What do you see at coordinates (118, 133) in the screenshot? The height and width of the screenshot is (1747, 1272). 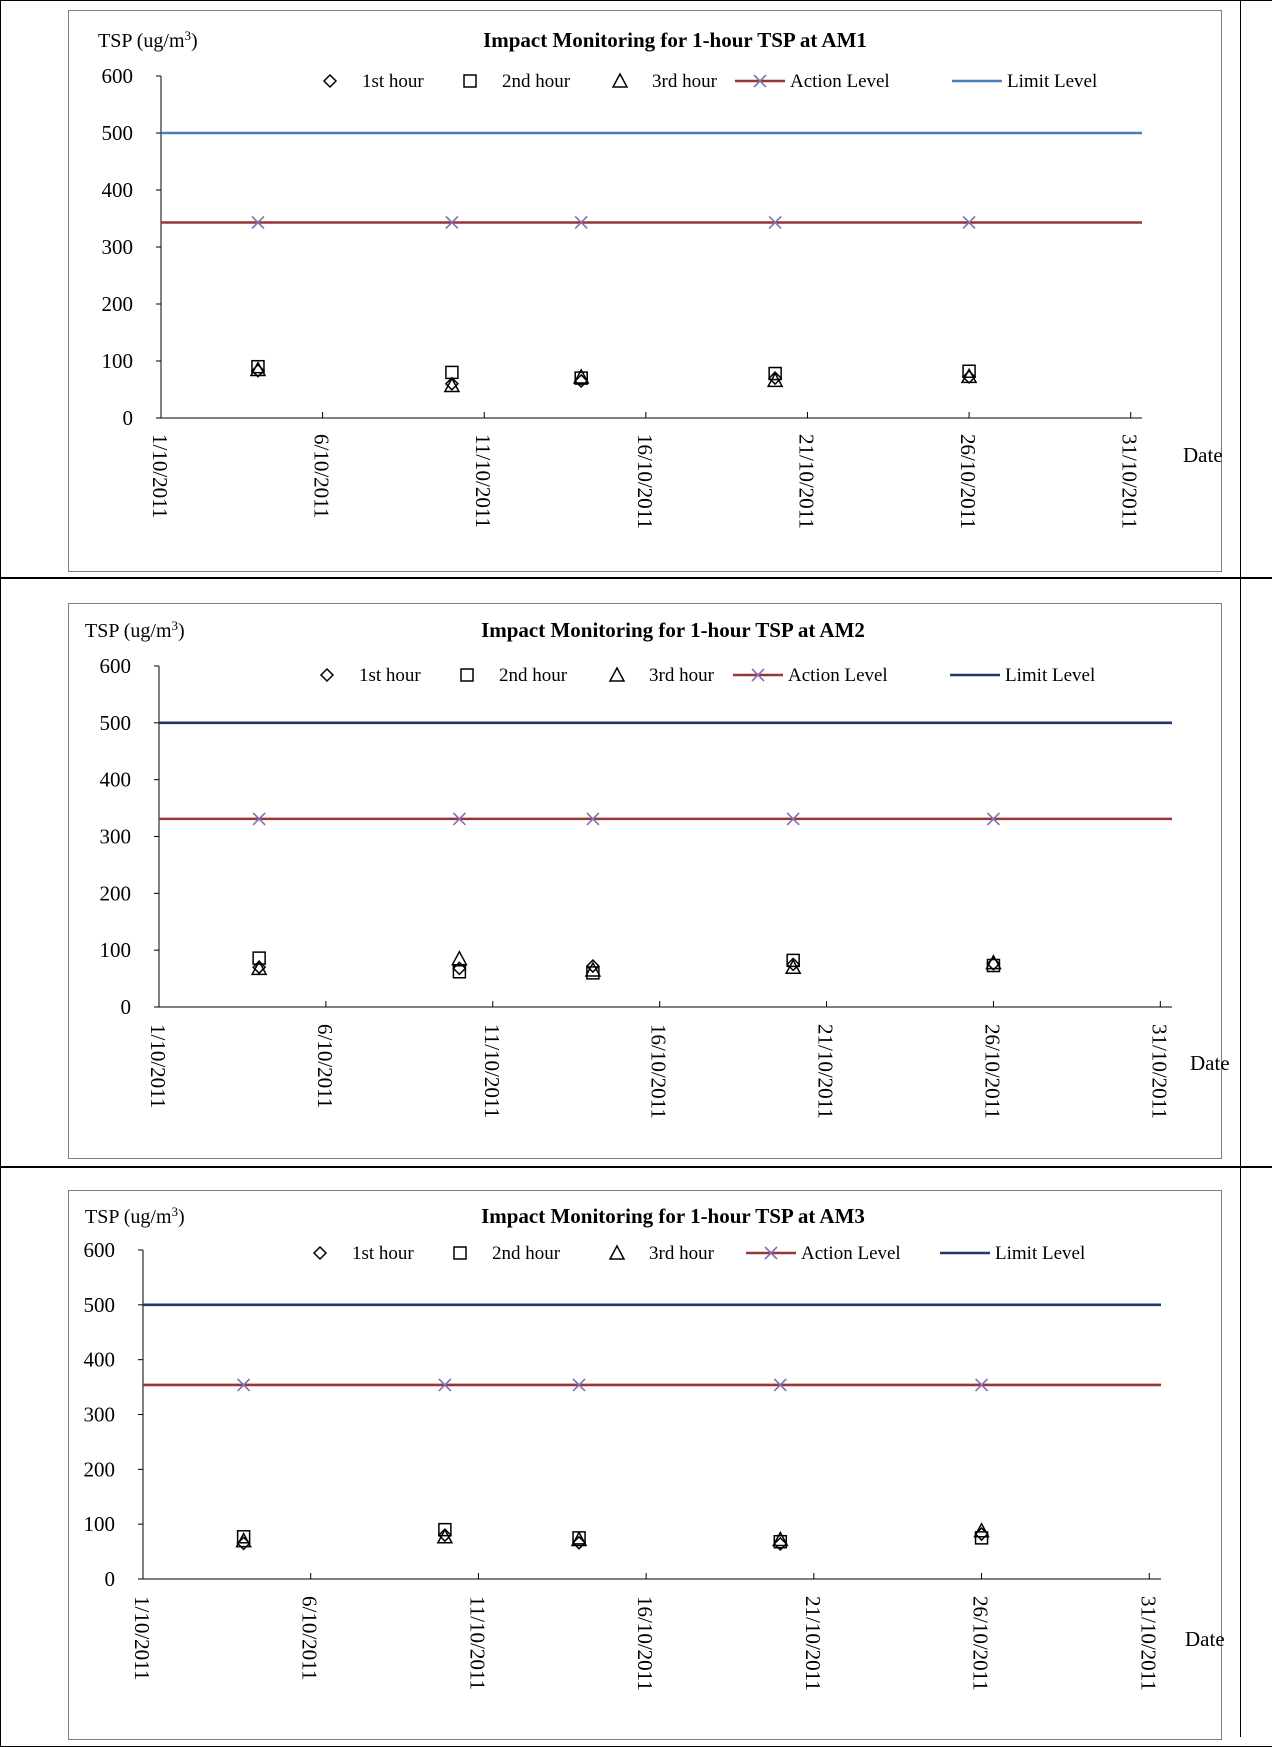 I see `y-tick-label-am1: 500` at bounding box center [118, 133].